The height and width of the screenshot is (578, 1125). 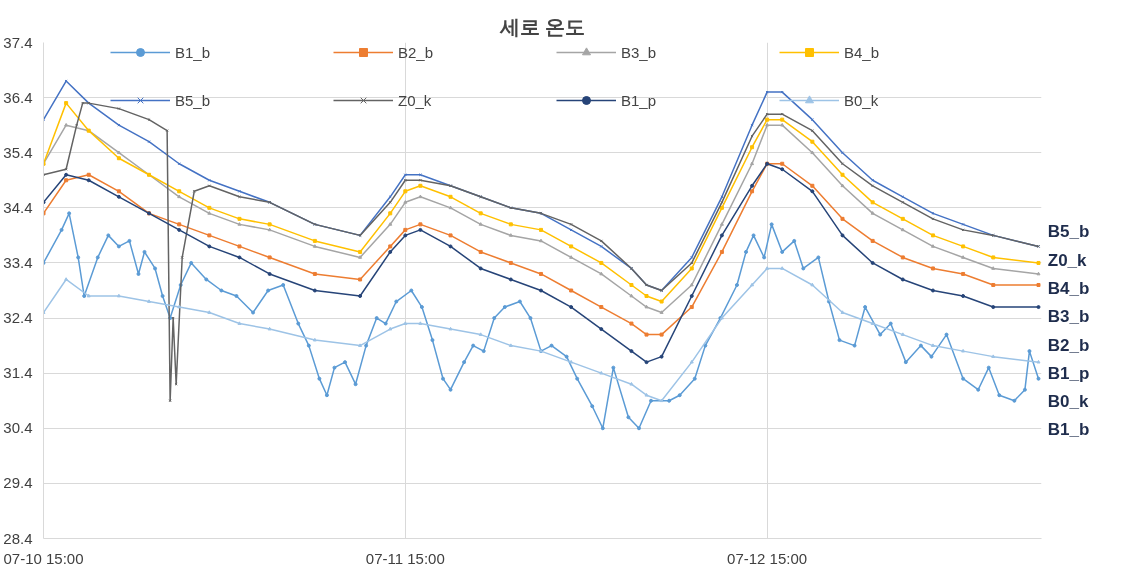 What do you see at coordinates (639, 100) in the screenshot?
I see `legend-label: B1_p` at bounding box center [639, 100].